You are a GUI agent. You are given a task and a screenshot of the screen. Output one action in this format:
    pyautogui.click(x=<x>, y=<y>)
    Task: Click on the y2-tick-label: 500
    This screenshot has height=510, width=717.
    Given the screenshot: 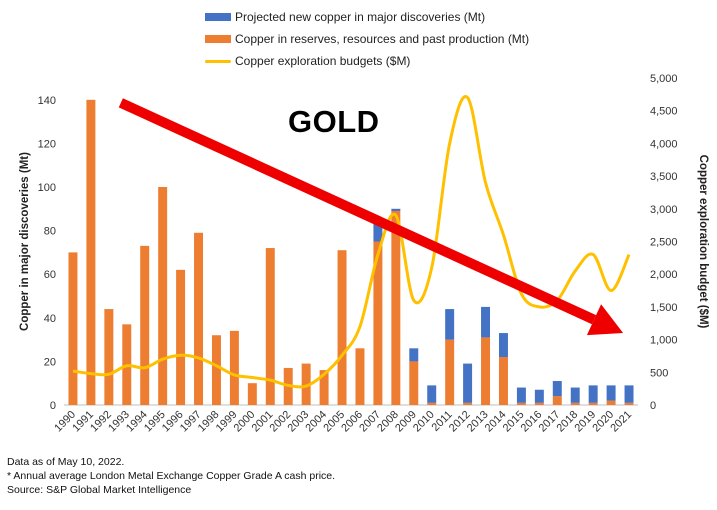 What is the action you would take?
    pyautogui.click(x=659, y=373)
    